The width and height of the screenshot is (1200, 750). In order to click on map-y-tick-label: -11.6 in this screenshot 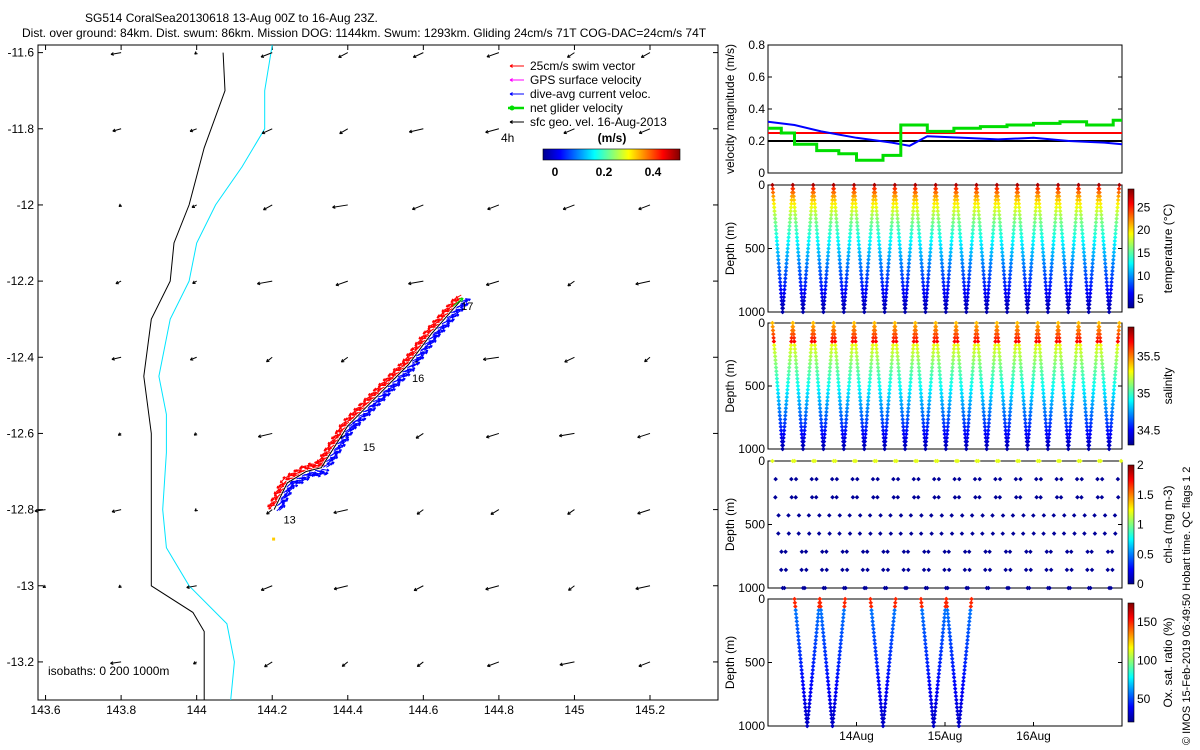, I will do `click(21, 53)`.